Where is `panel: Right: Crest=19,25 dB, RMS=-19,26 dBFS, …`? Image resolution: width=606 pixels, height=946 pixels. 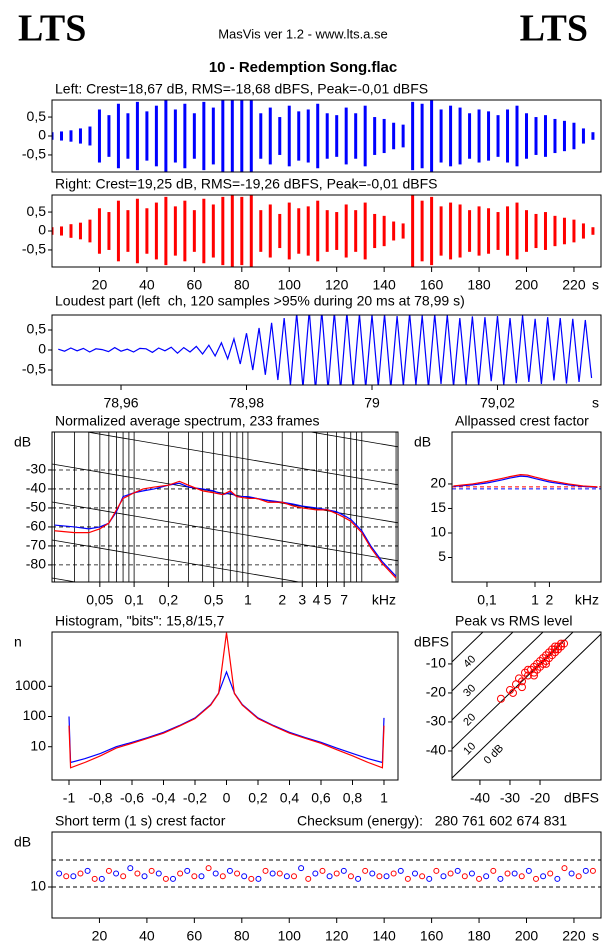 panel: Right: Crest=19,25 dB, RMS=-19,26 dBFS, … is located at coordinates (312, 234).